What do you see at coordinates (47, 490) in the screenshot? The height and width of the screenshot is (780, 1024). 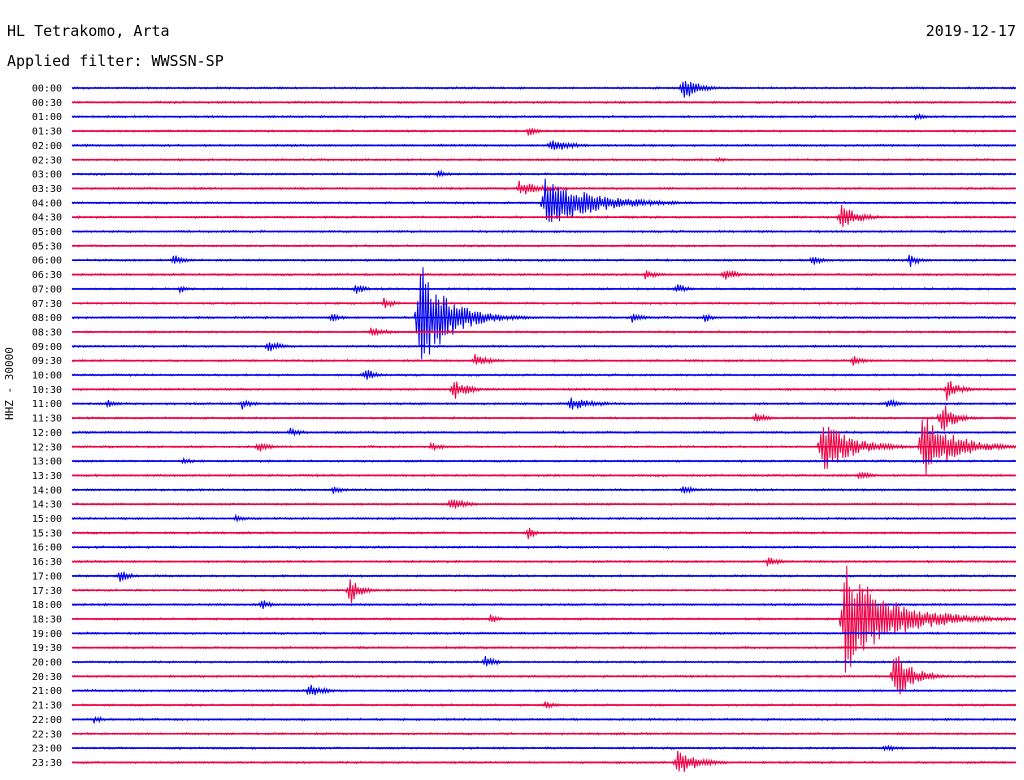 I see `row-time-label: 14:00` at bounding box center [47, 490].